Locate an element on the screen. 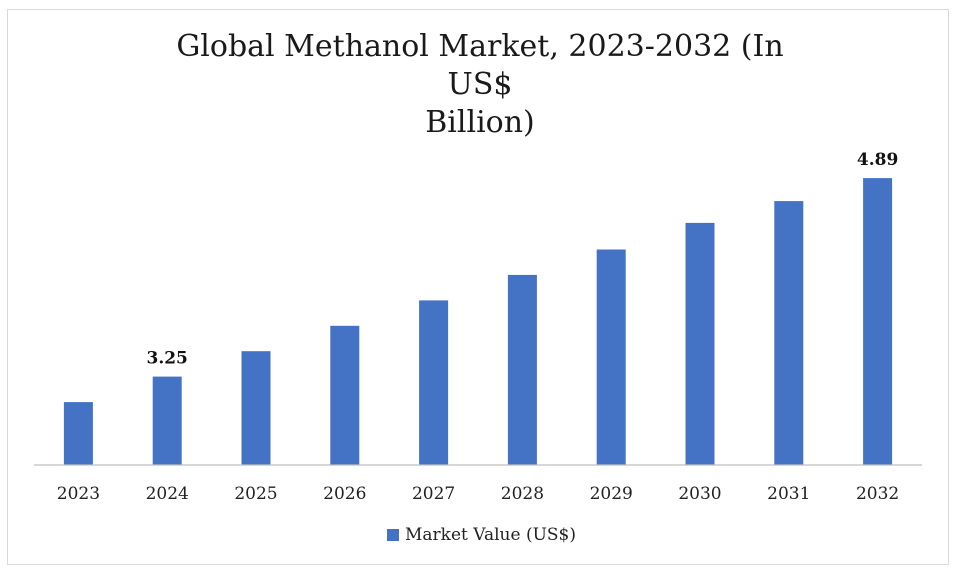 The image size is (963, 573). x-tick-label-2024: 2024 is located at coordinates (167, 494).